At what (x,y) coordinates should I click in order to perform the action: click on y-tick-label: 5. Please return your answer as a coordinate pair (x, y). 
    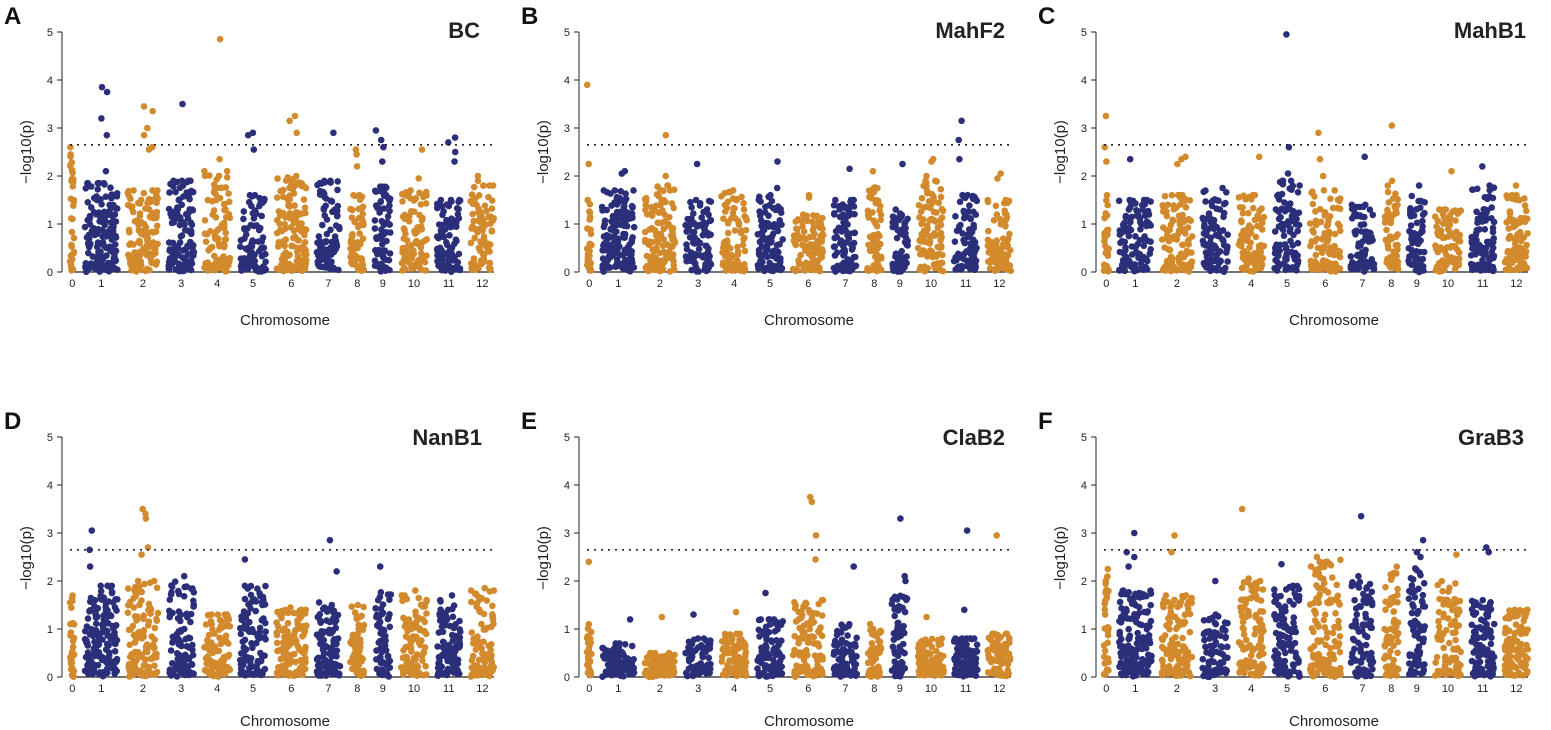
    Looking at the image, I should click on (50, 438).